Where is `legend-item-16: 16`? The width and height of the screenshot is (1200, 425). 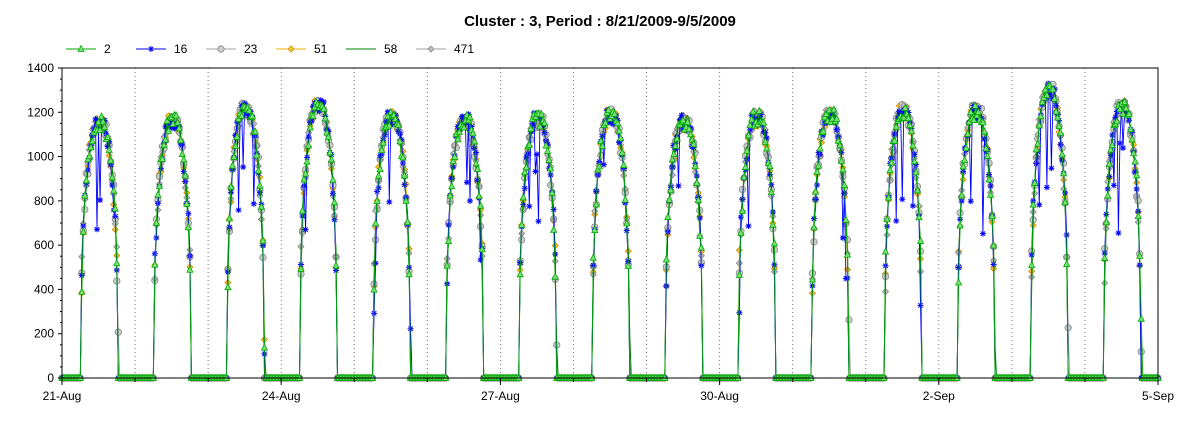
legend-item-16: 16 is located at coordinates (162, 49).